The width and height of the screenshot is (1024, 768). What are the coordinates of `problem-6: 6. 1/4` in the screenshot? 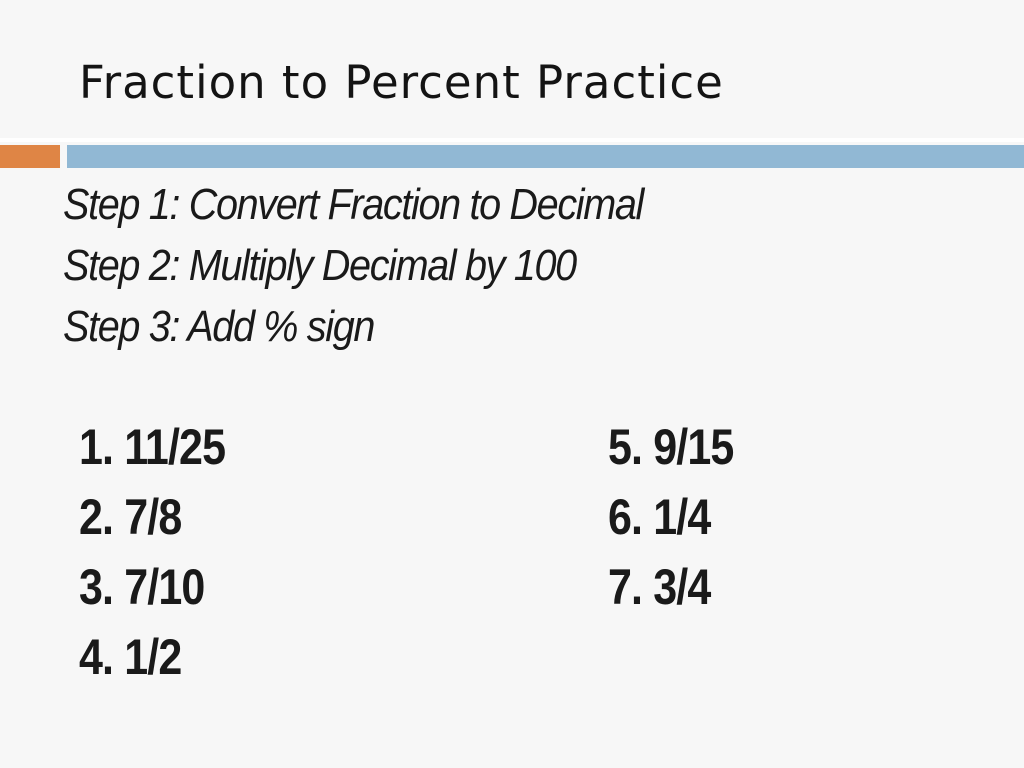 It's located at (659, 517).